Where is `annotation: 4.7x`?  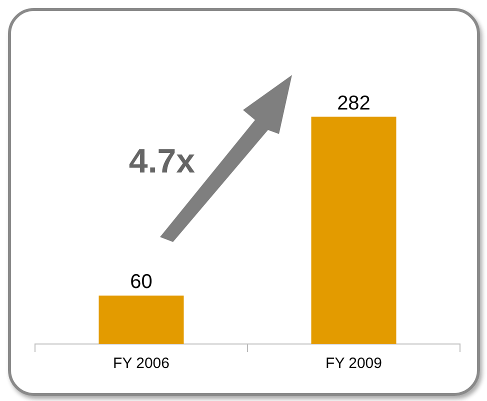 annotation: 4.7x is located at coordinates (162, 161).